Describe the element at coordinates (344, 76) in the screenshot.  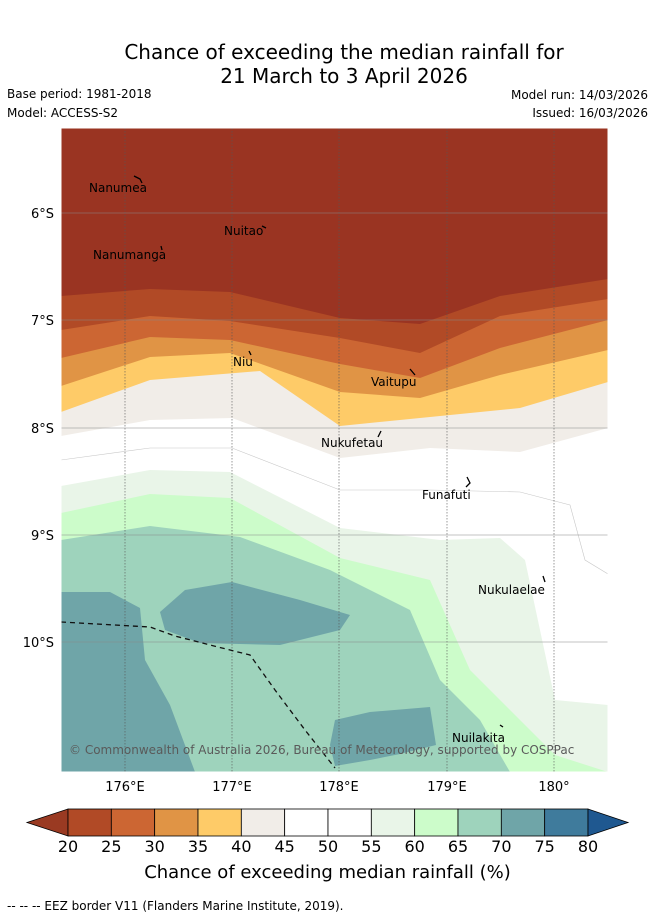
I see `title-line-2: 21 March to 3 April 2026` at that location.